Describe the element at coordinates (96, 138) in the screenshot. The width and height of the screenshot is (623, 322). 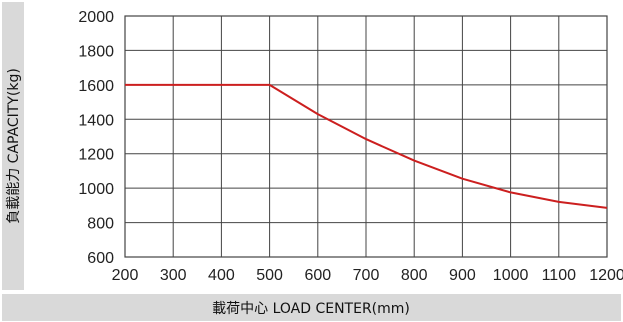
I see `y-tick-labels: 600 800 1000 1200 1400 1600 1800 2000` at that location.